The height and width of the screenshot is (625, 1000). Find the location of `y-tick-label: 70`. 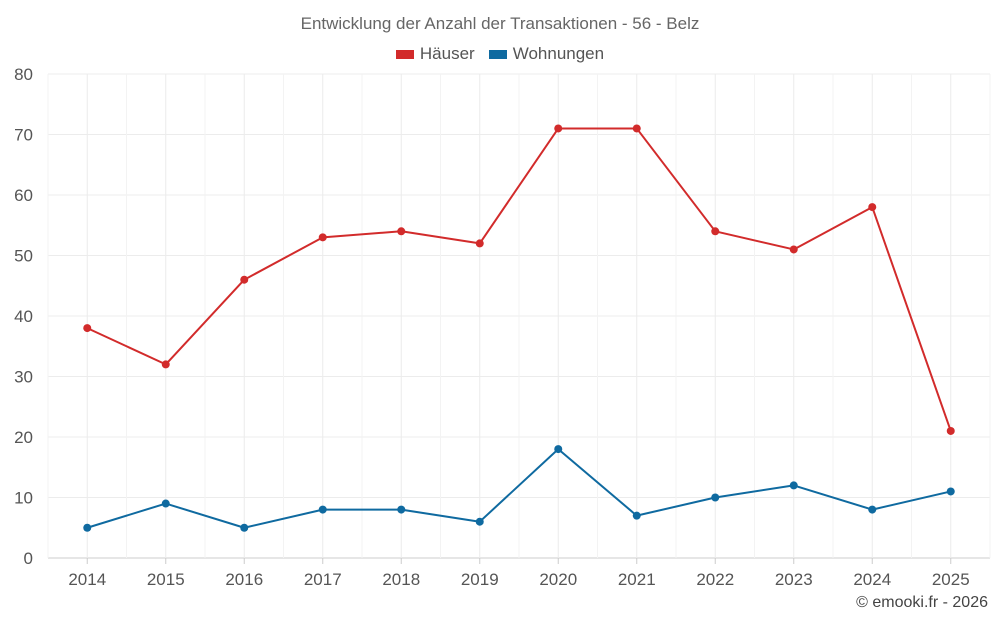

y-tick-label: 70 is located at coordinates (23, 135).